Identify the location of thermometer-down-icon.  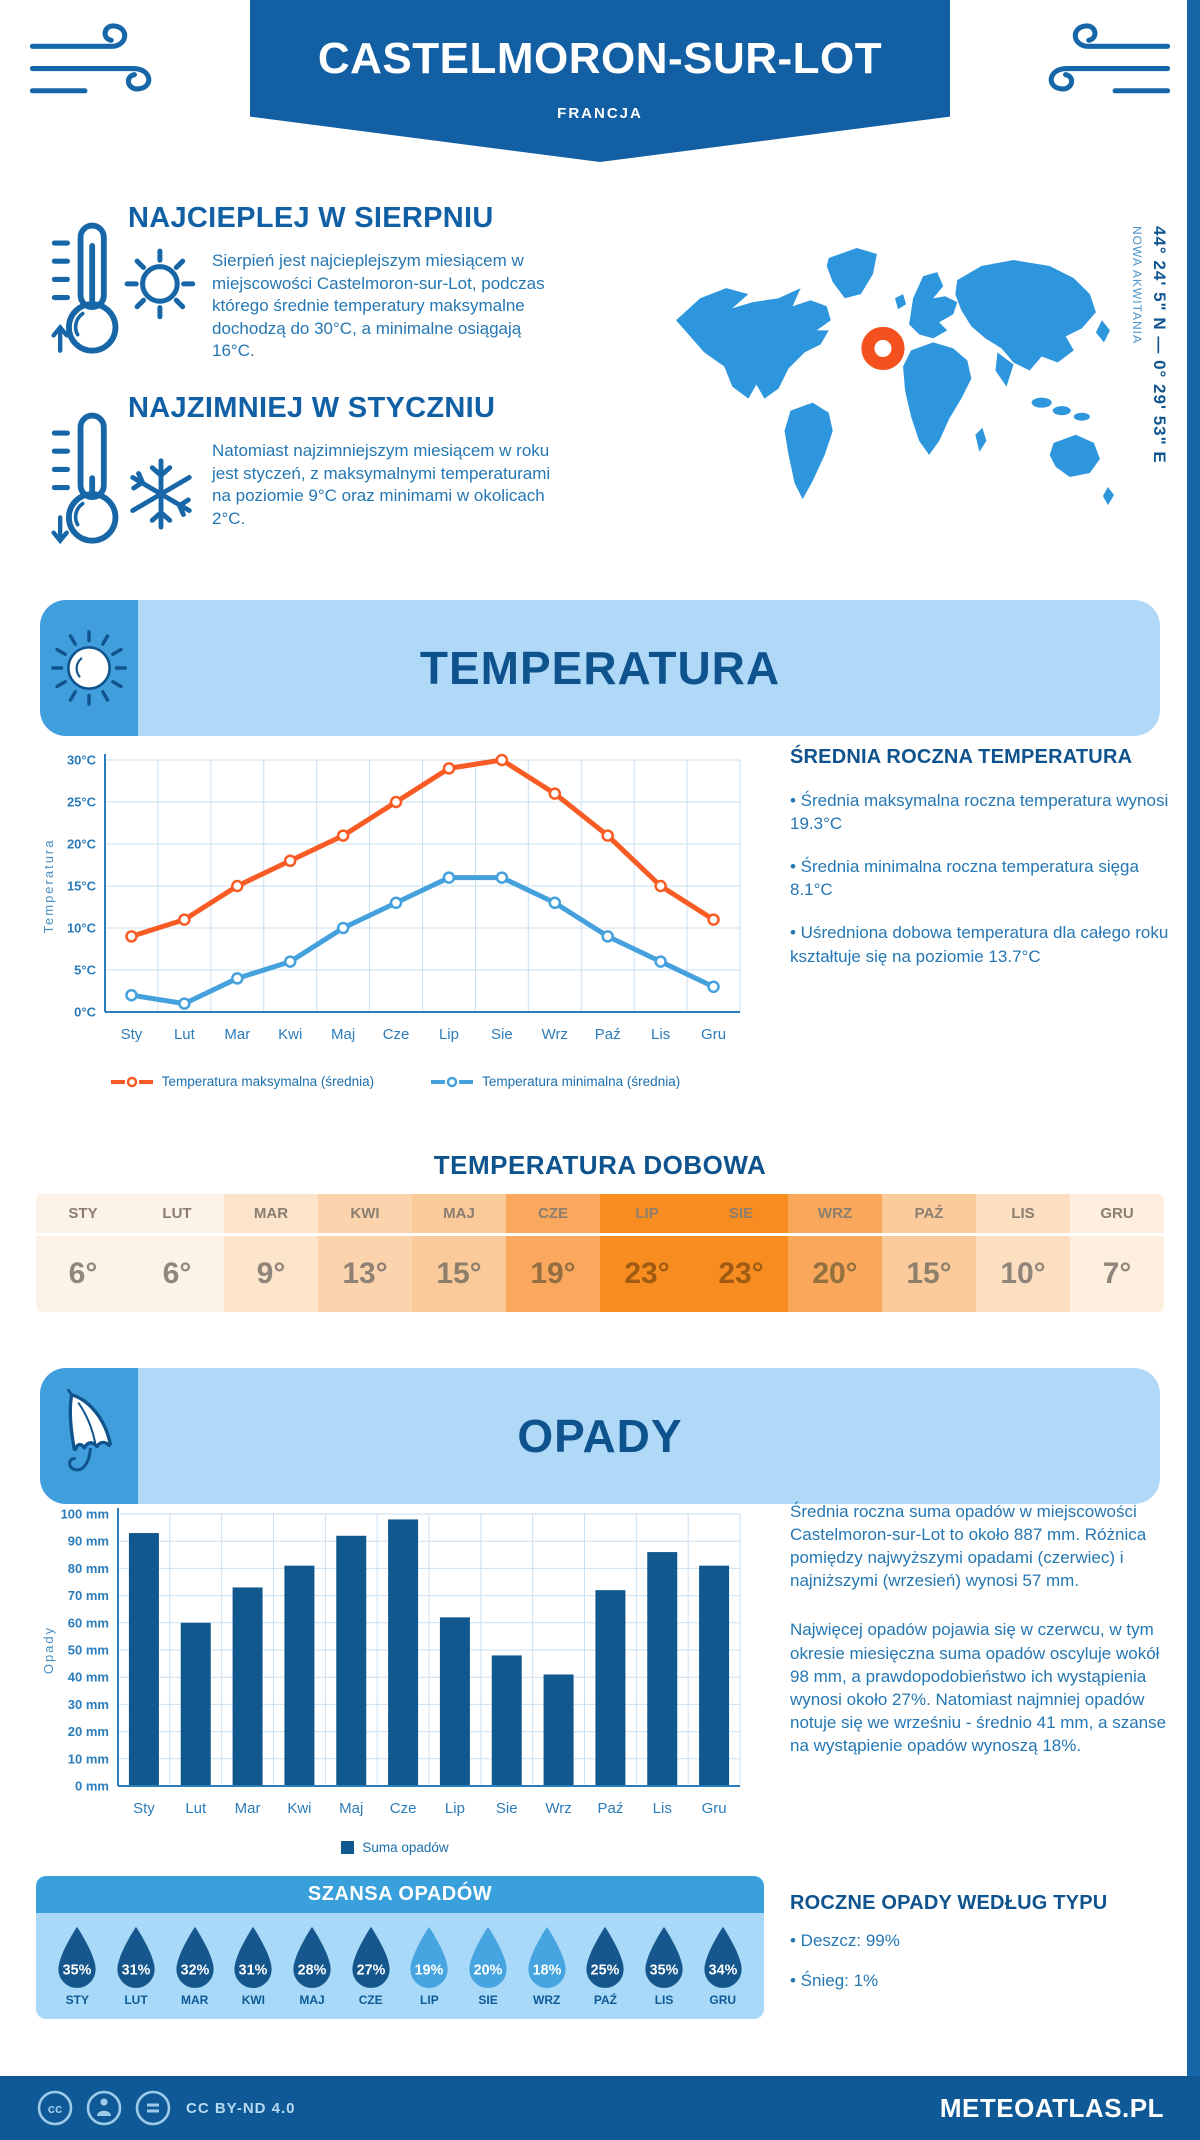
(85, 478).